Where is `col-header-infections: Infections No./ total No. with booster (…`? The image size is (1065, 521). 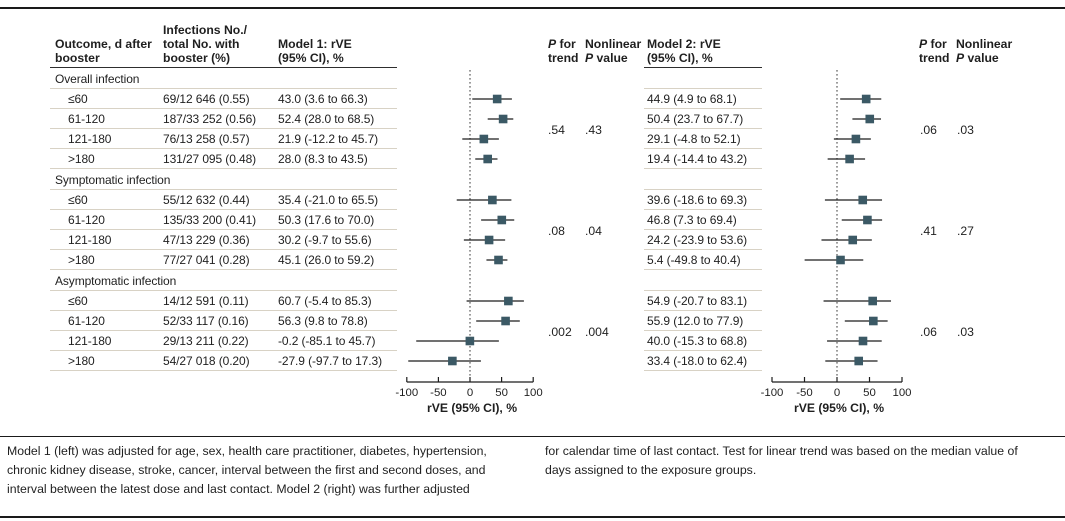
col-header-infections: Infections No./ total No. with booster (… is located at coordinates (205, 44).